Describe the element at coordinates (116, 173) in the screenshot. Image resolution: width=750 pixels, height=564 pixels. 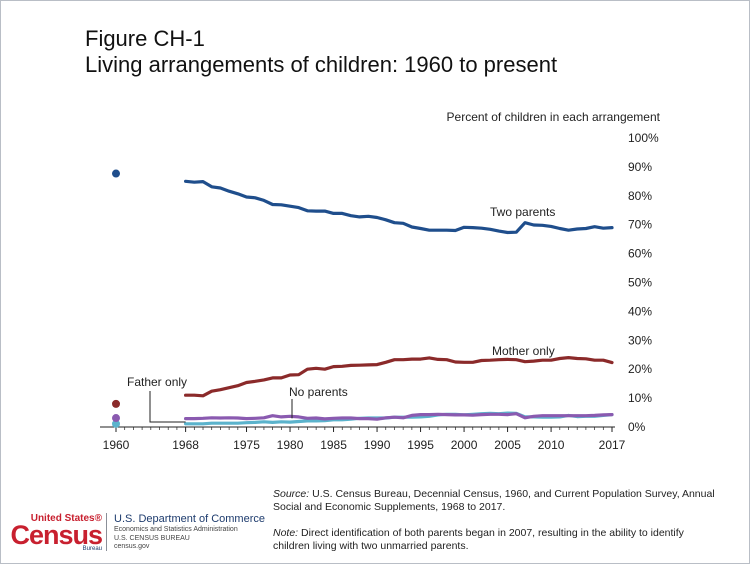
I see `point-1960-two-parents` at that location.